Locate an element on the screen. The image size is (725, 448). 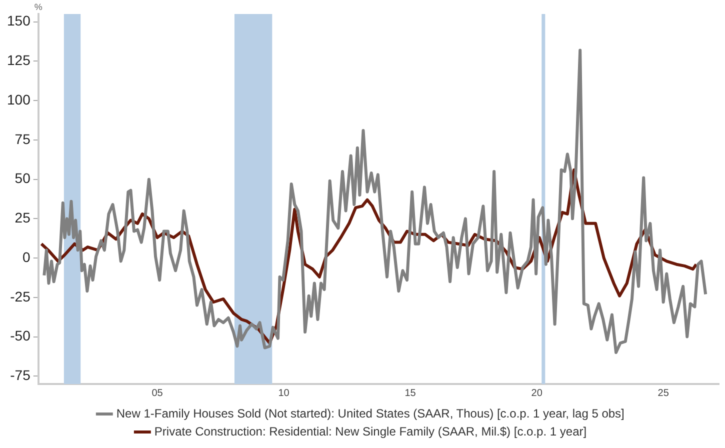
y-tick-label: 50 is located at coordinates (22, 178).